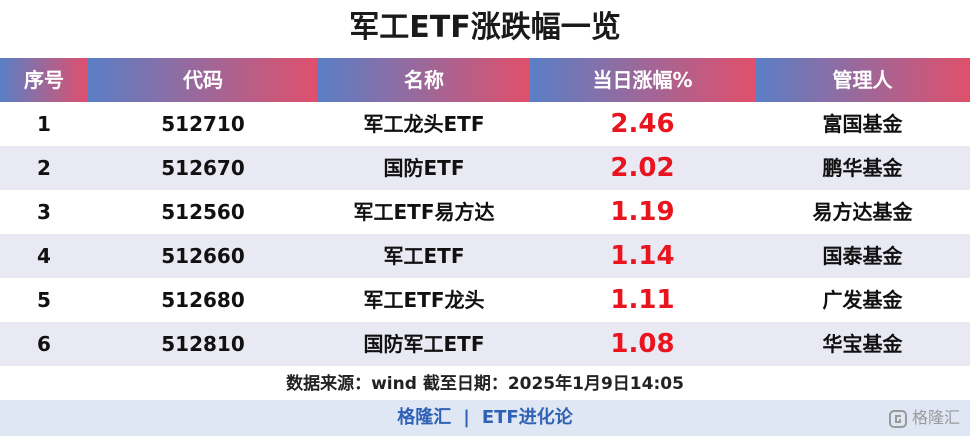 Image resolution: width=970 pixels, height=436 pixels. What do you see at coordinates (424, 300) in the screenshot?
I see `table-cell: 军工ETF龙头` at bounding box center [424, 300].